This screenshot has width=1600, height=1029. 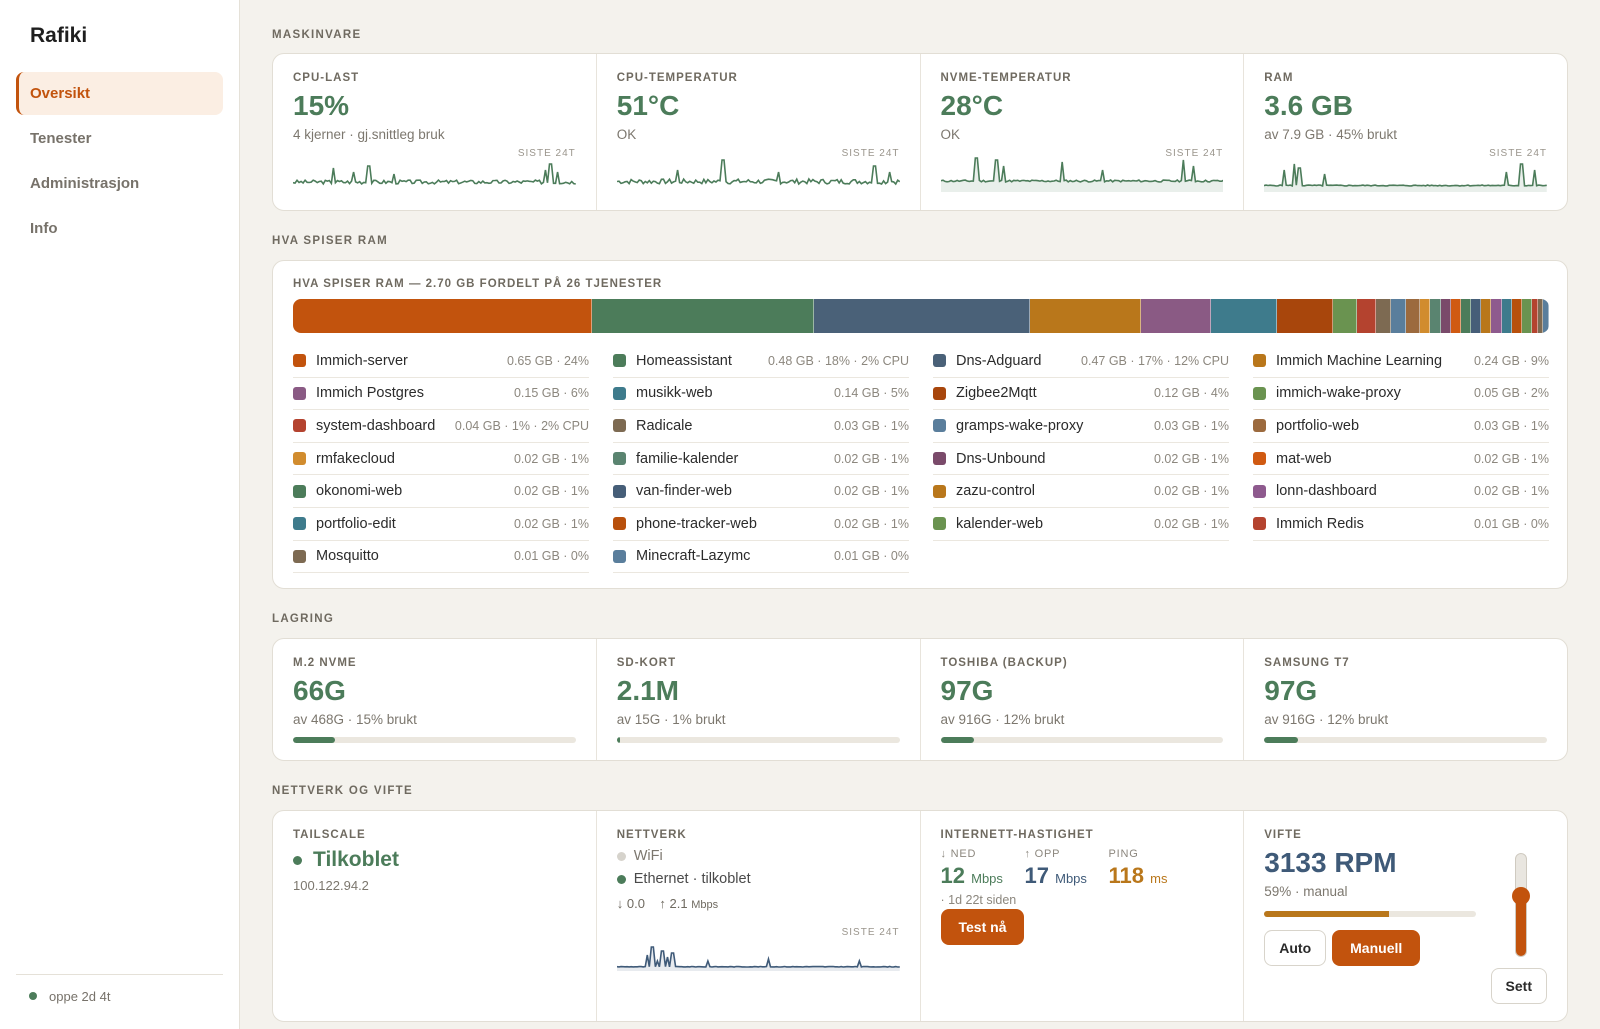 I want to click on ethernet-row: Ethernet · tilkoblet, so click(x=758, y=879).